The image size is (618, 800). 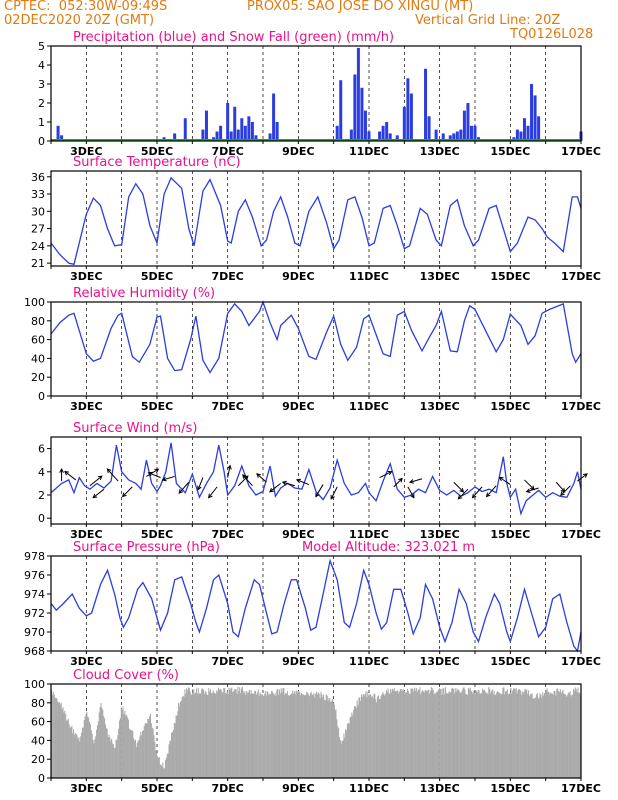 What do you see at coordinates (41, 103) in the screenshot?
I see `y-tick-label: 2` at bounding box center [41, 103].